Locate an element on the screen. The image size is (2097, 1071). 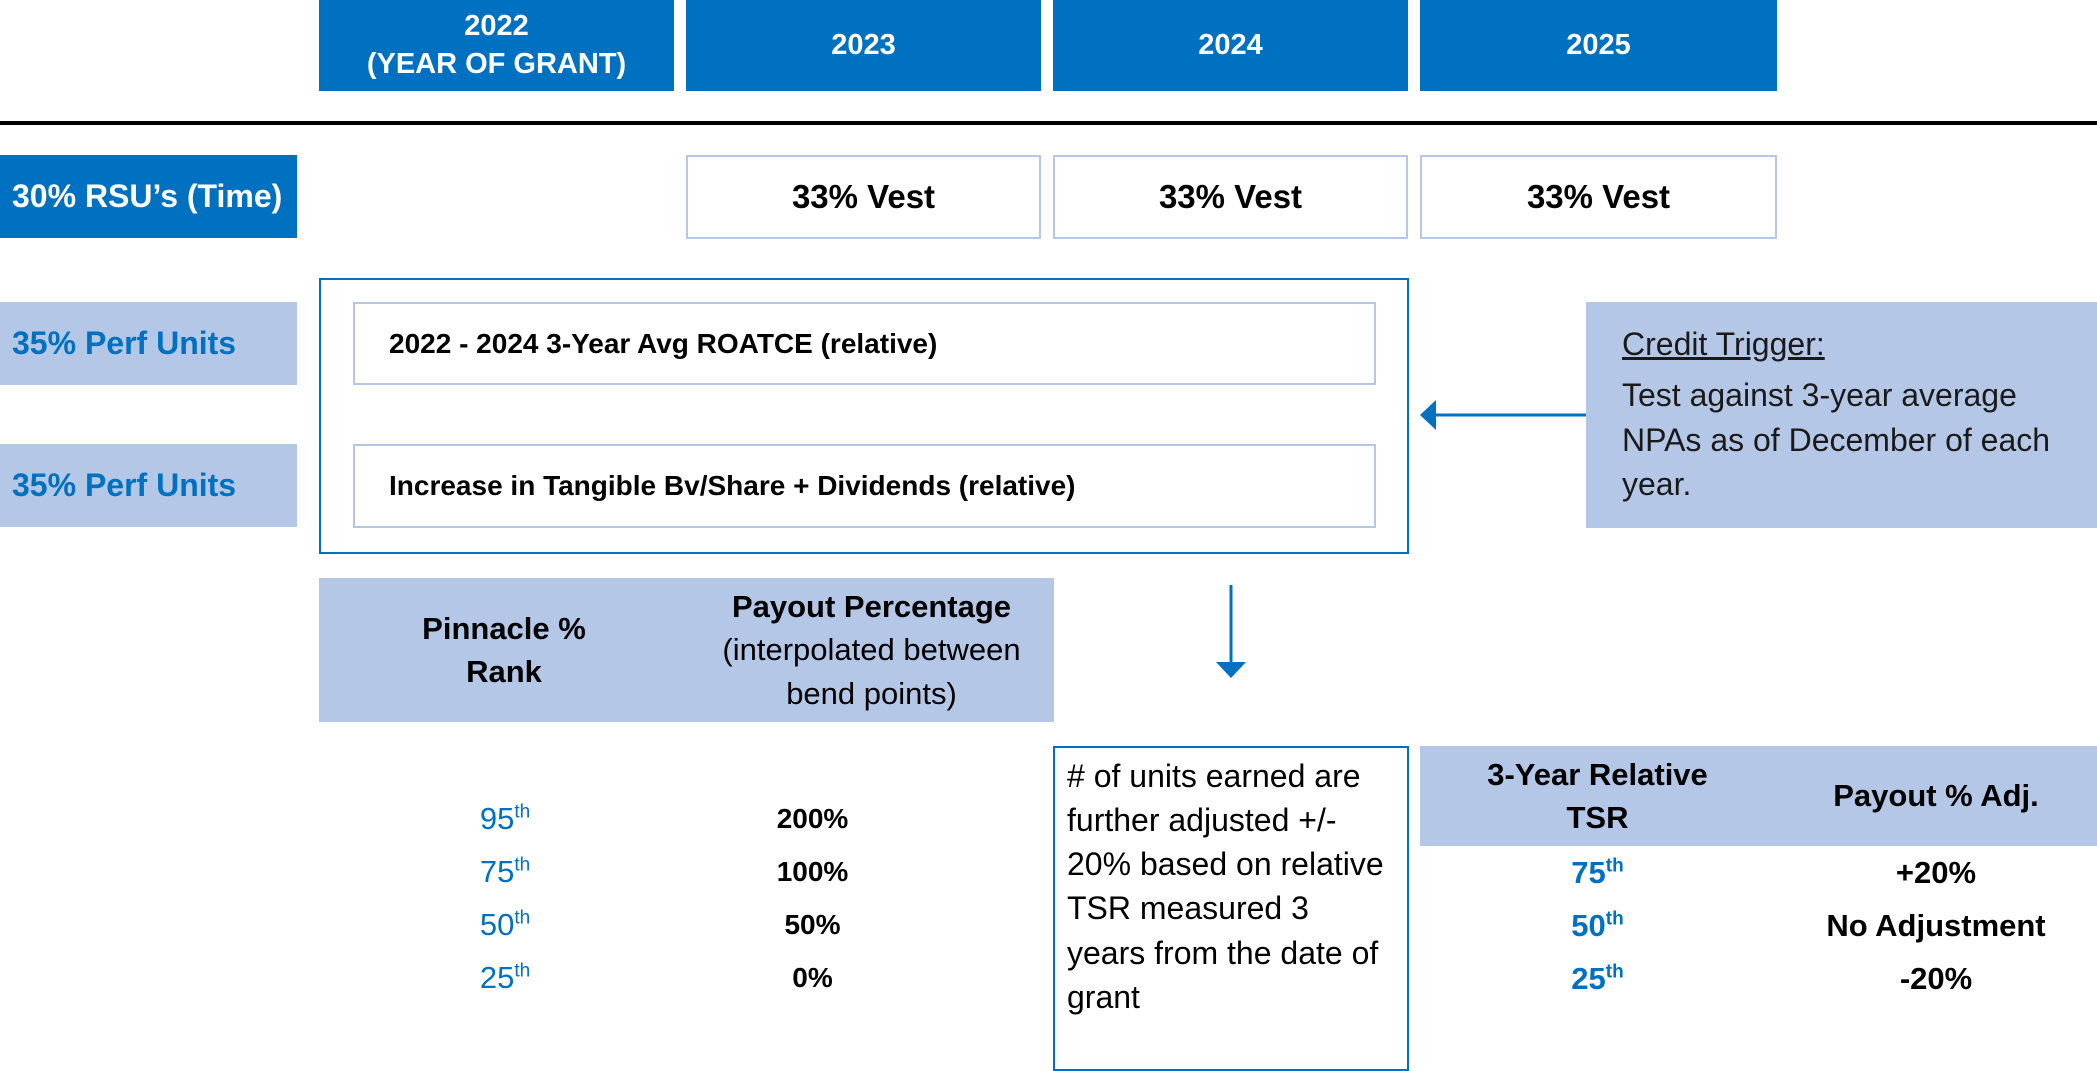
vest-2024: 33% Vest is located at coordinates (1230, 197).